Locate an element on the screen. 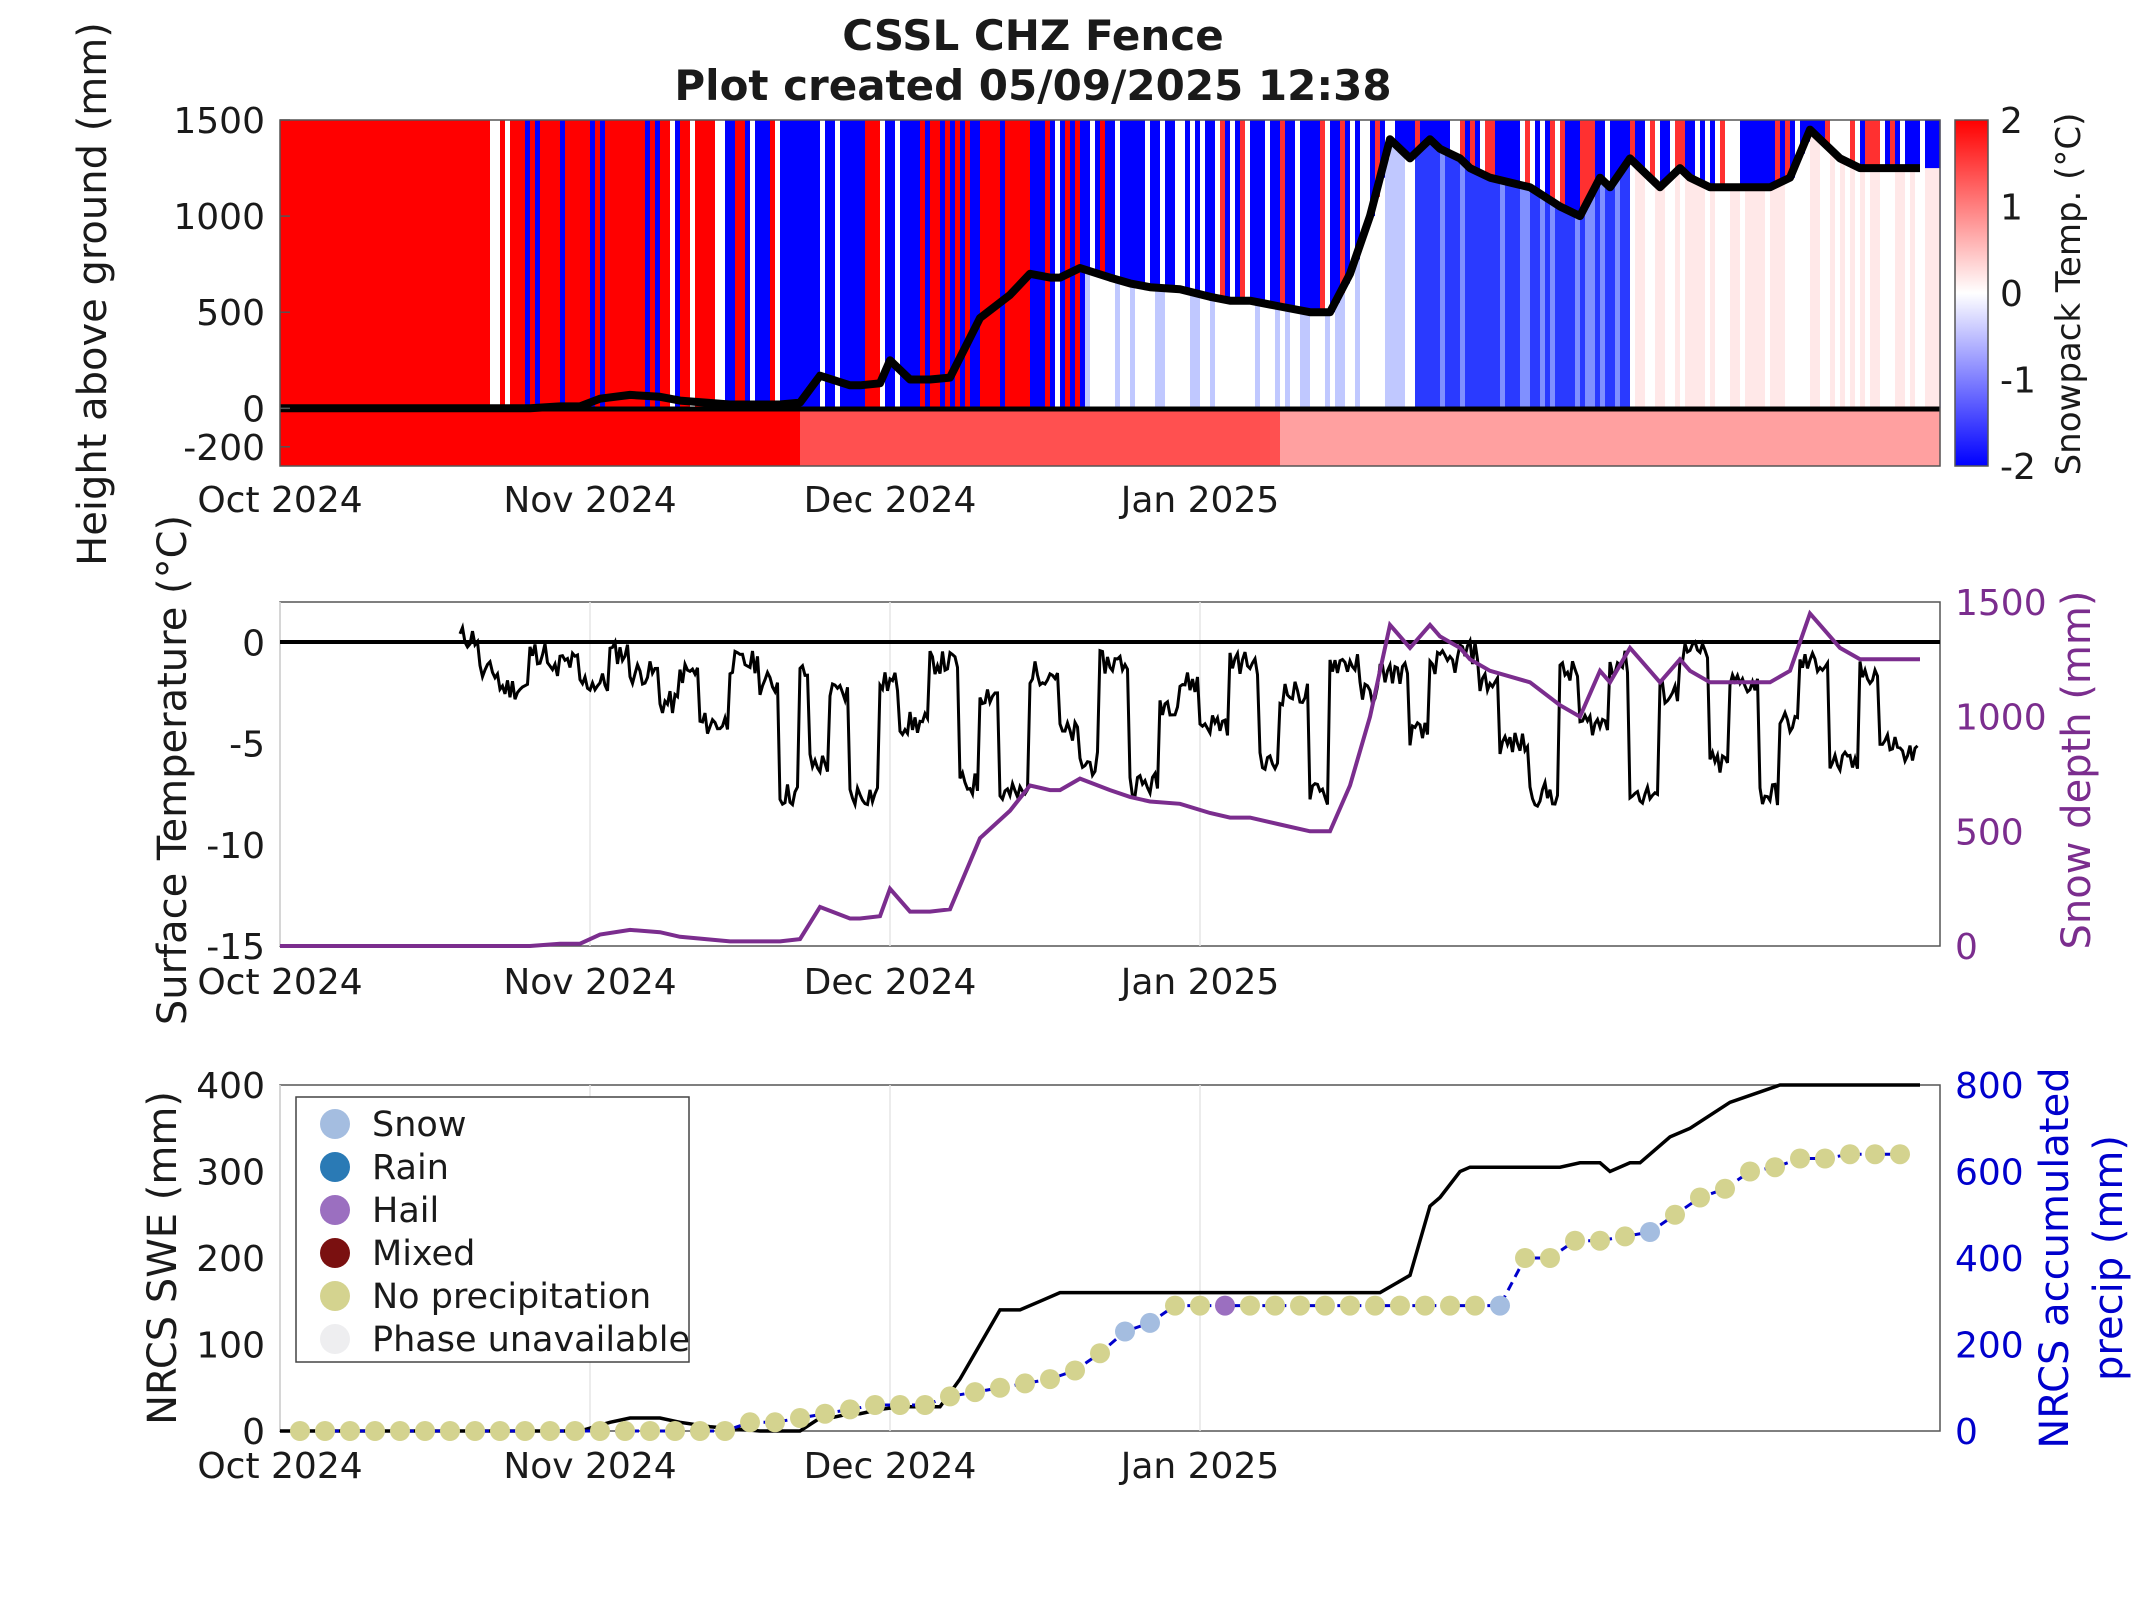 This screenshot has height=1600, width=2133. colorbar-tick-label: 1 is located at coordinates (2011, 208).